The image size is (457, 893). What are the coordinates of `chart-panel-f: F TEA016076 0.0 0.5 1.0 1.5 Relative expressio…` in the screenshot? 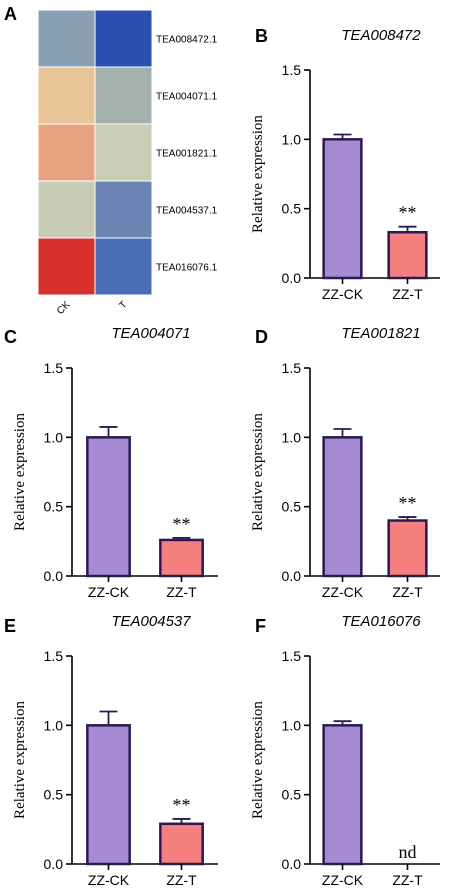 It's located at (345, 750).